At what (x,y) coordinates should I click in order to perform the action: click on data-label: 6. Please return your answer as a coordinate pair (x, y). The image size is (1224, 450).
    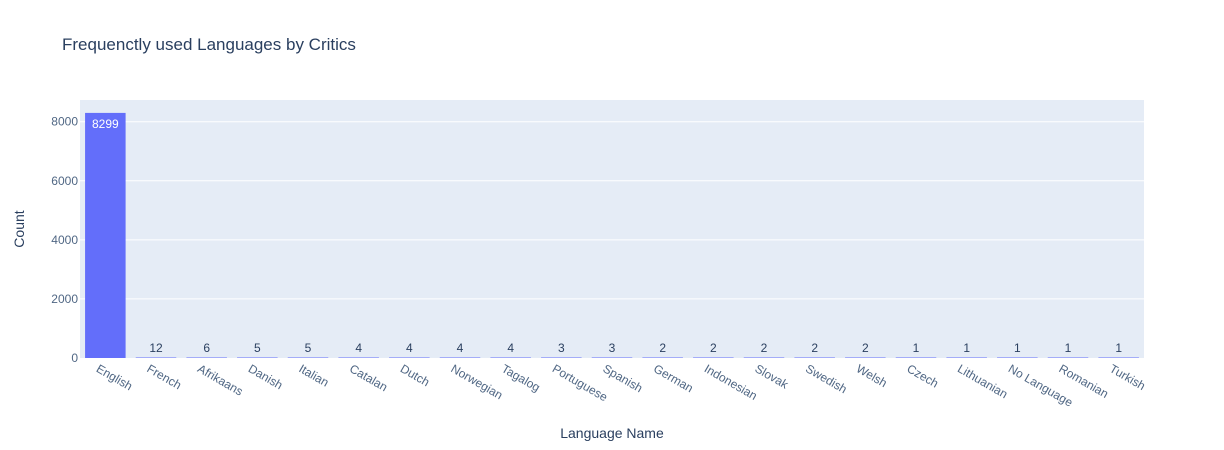
    Looking at the image, I should click on (206, 348).